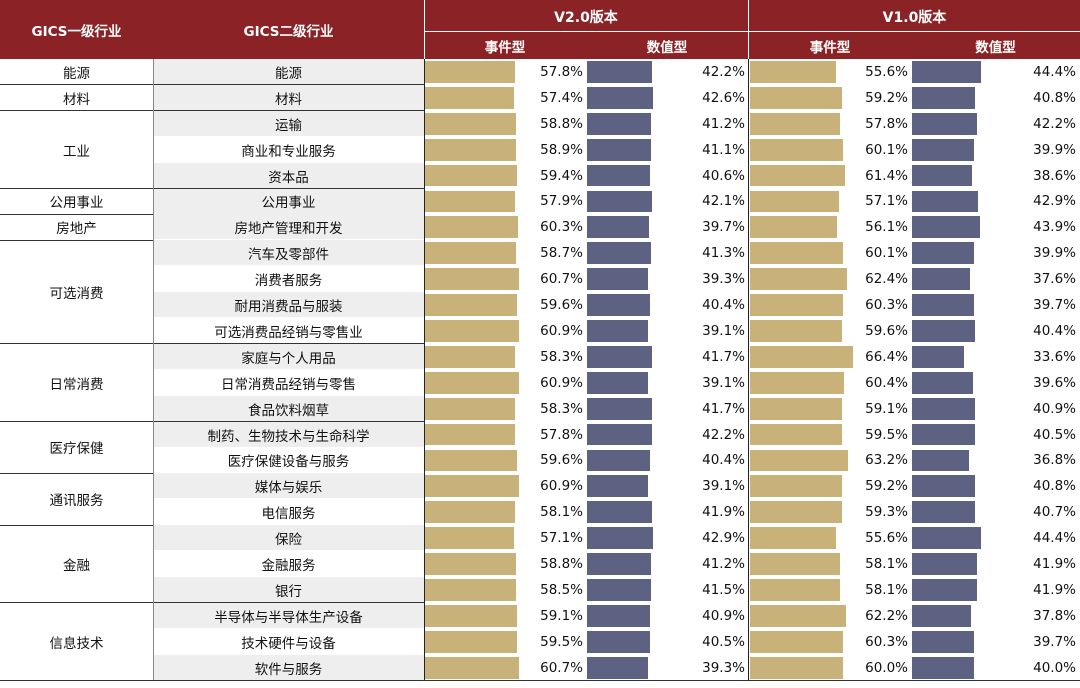 The width and height of the screenshot is (1080, 688). What do you see at coordinates (748, 29) in the screenshot?
I see `header-divider` at bounding box center [748, 29].